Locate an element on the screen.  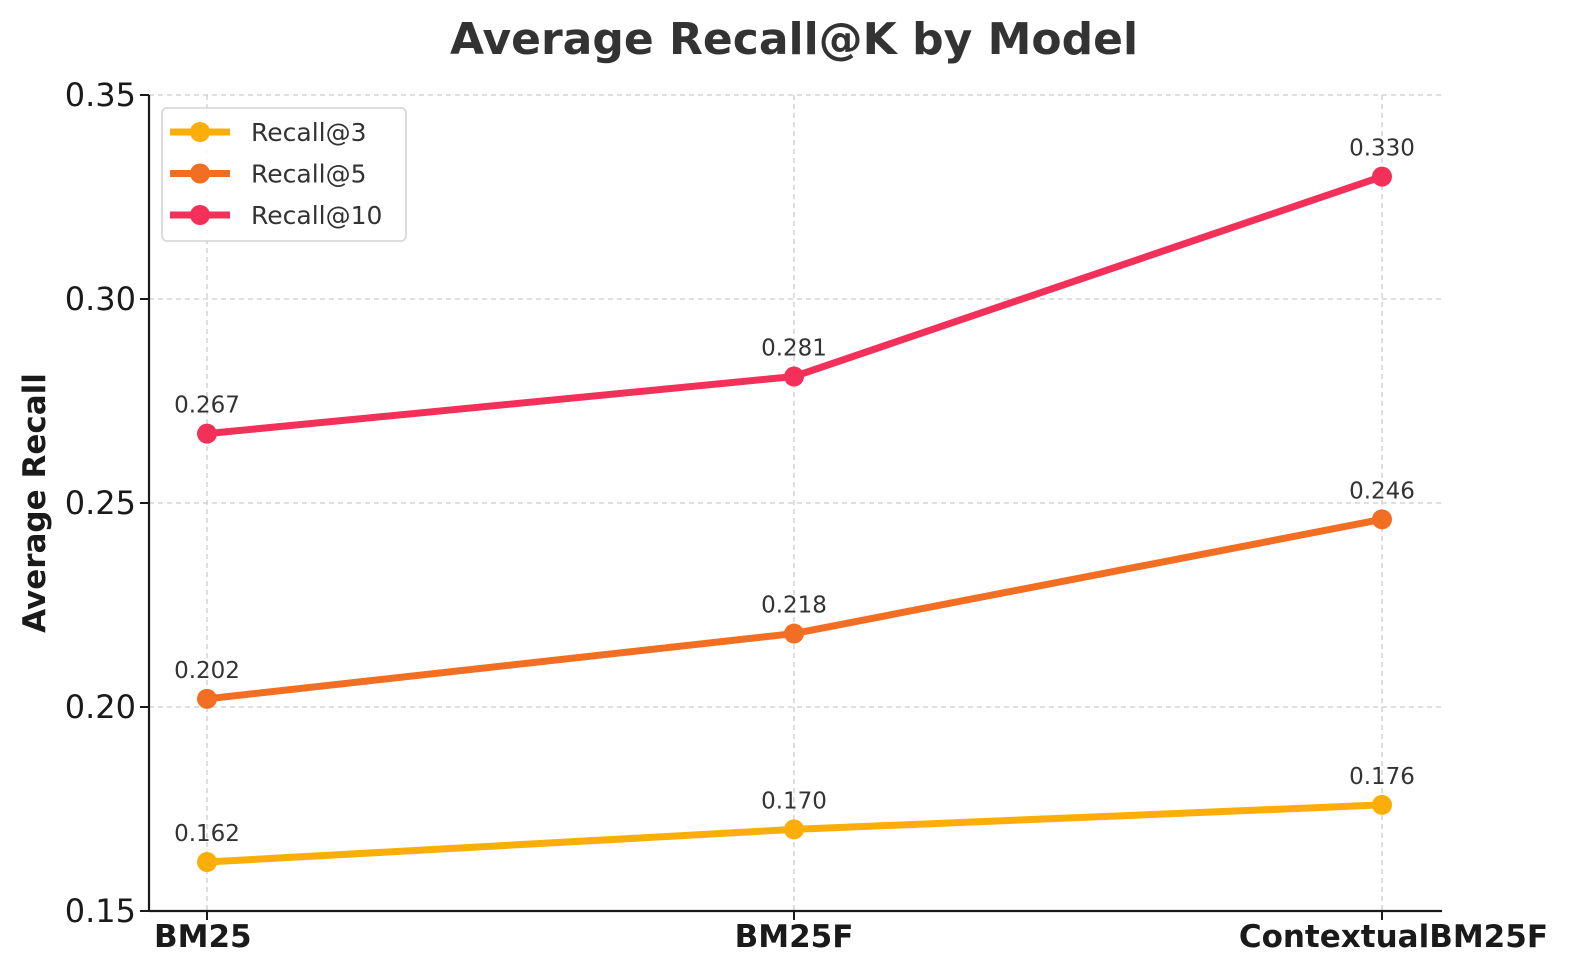
legend-label: Recall@10 is located at coordinates (316, 215).